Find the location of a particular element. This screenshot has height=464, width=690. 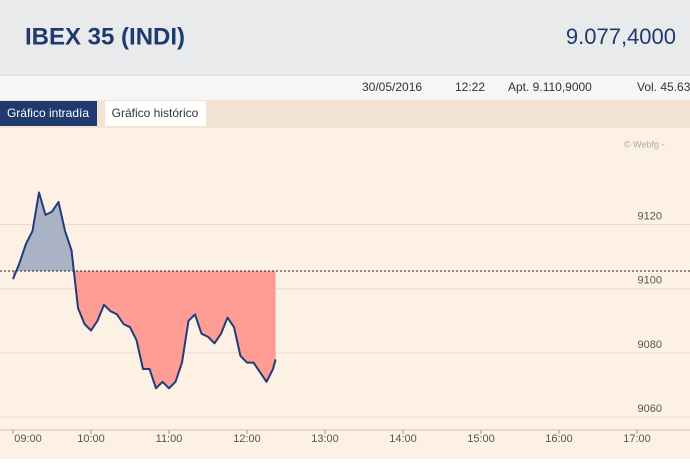

x-tick-label: 17:00 is located at coordinates (637, 439).